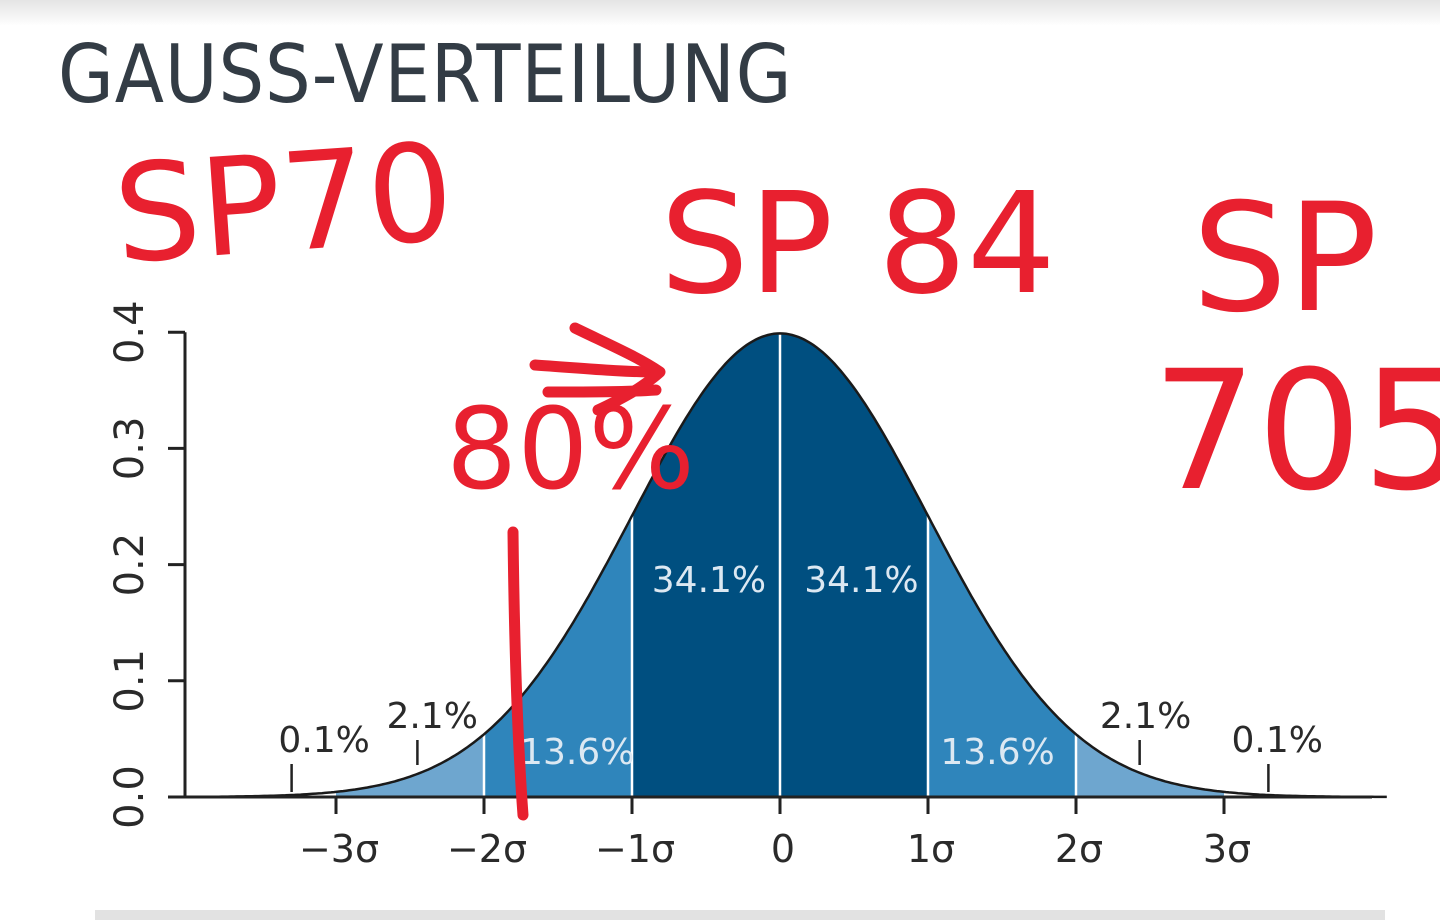 The height and width of the screenshot is (920, 1440). What do you see at coordinates (709, 580) in the screenshot?
I see `region-label-3: 34.1%` at bounding box center [709, 580].